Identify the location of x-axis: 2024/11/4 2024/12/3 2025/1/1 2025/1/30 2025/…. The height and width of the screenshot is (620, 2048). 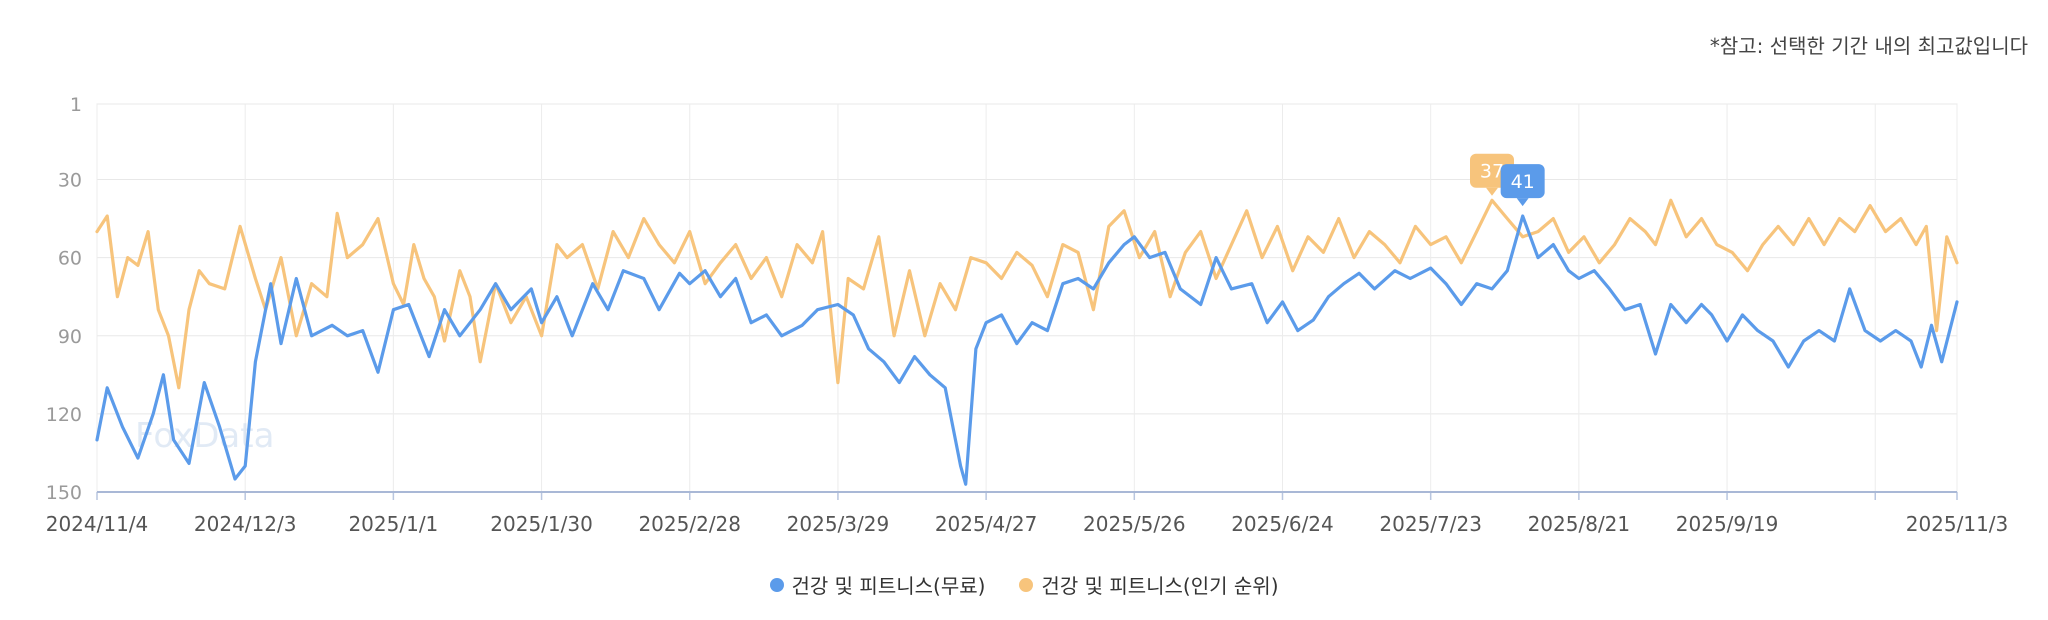
(1027, 513).